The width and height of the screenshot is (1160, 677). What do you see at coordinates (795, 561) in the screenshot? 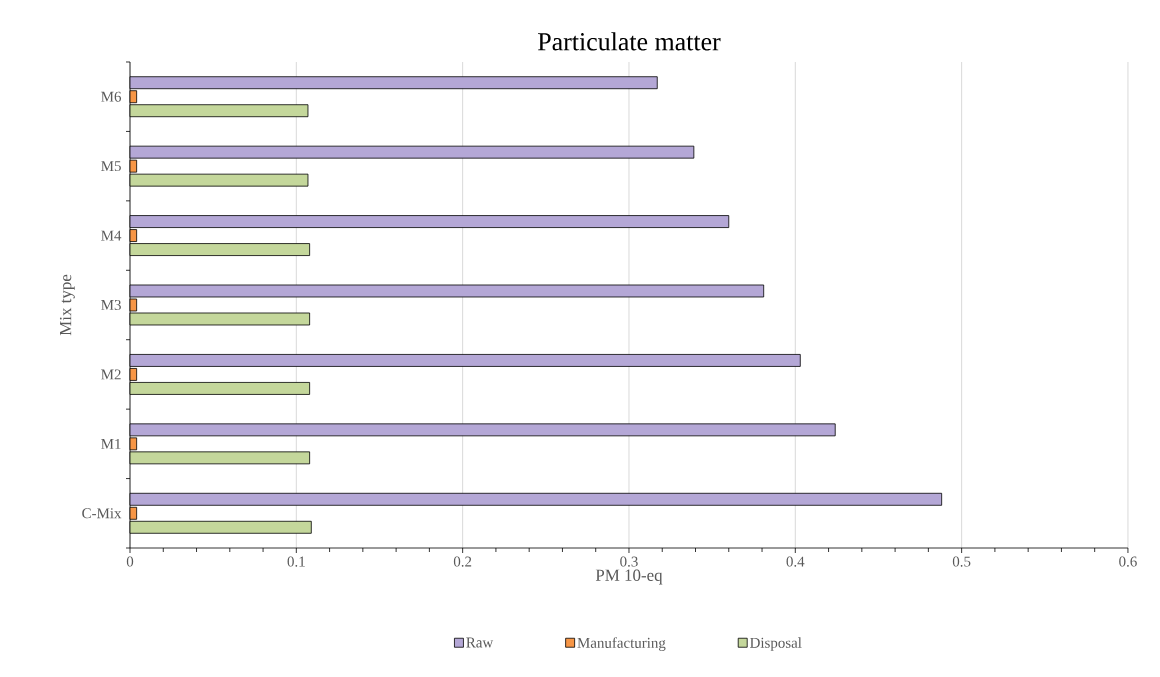
I see `x-tick-label: 0.4` at bounding box center [795, 561].